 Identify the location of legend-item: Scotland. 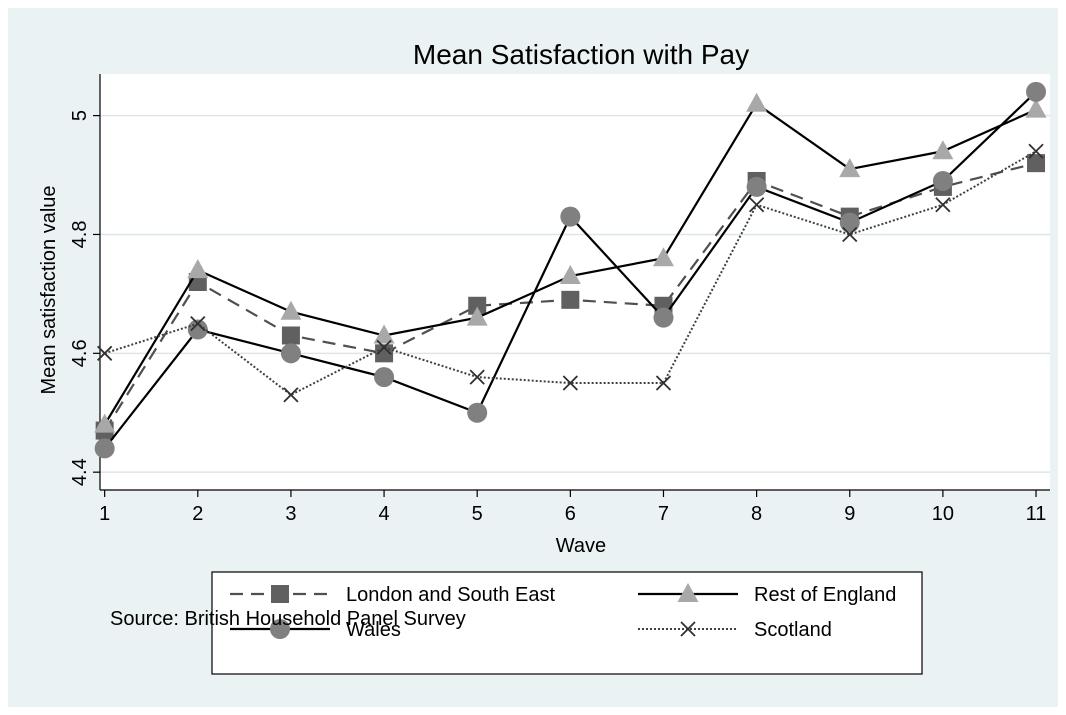
(735, 630).